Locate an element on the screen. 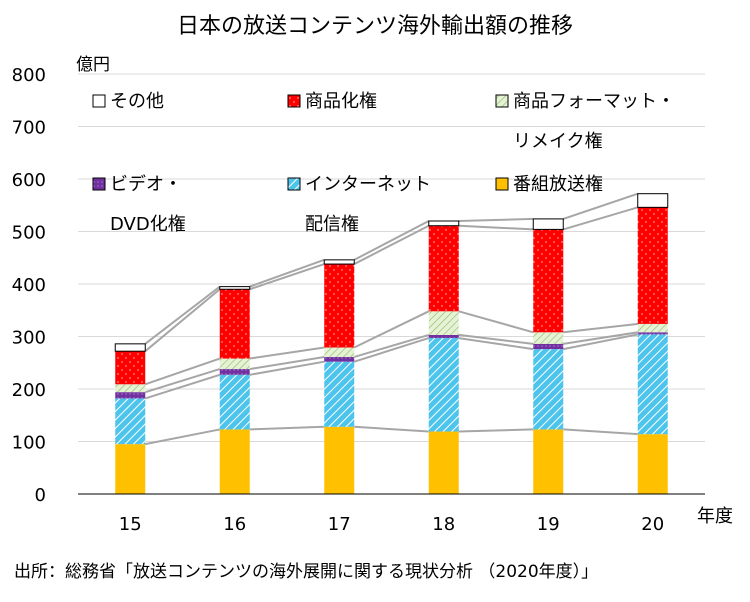 This screenshot has height=602, width=750. y-tick-label: 600 is located at coordinates (29, 180).